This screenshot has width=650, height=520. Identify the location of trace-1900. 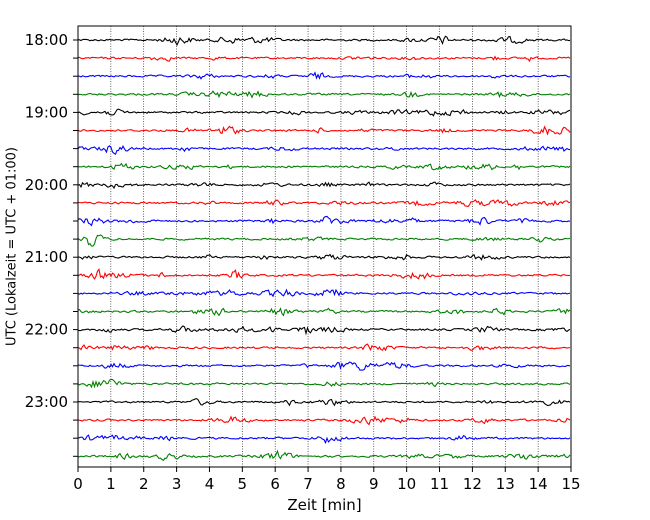
(324, 112).